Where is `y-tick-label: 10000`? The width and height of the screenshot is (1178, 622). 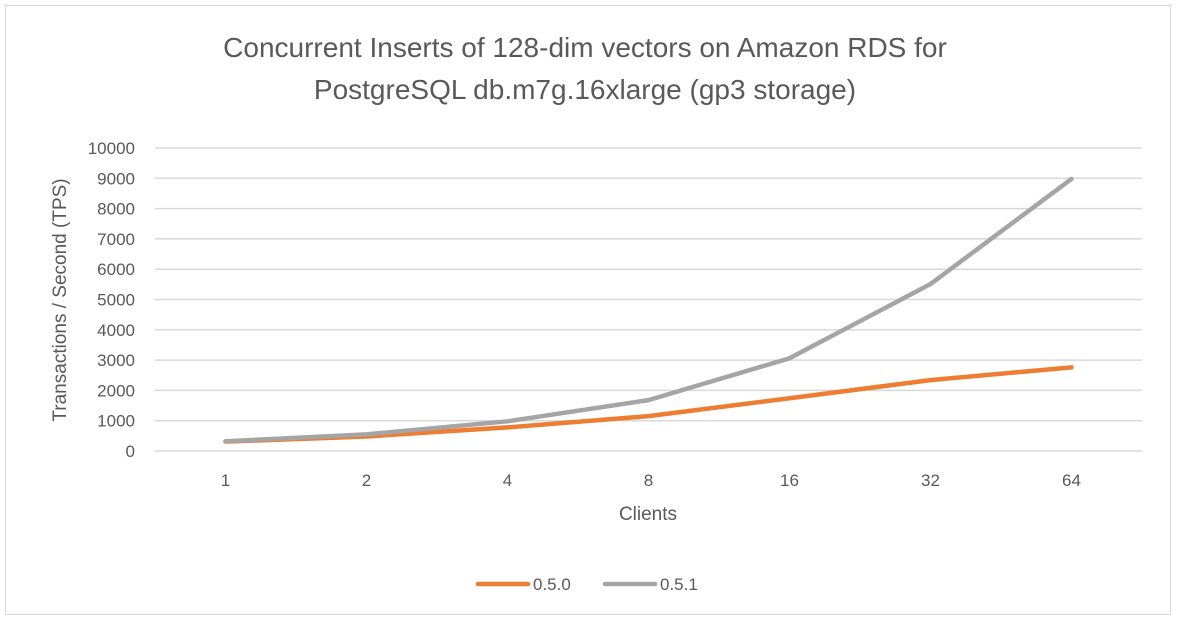 y-tick-label: 10000 is located at coordinates (111, 148).